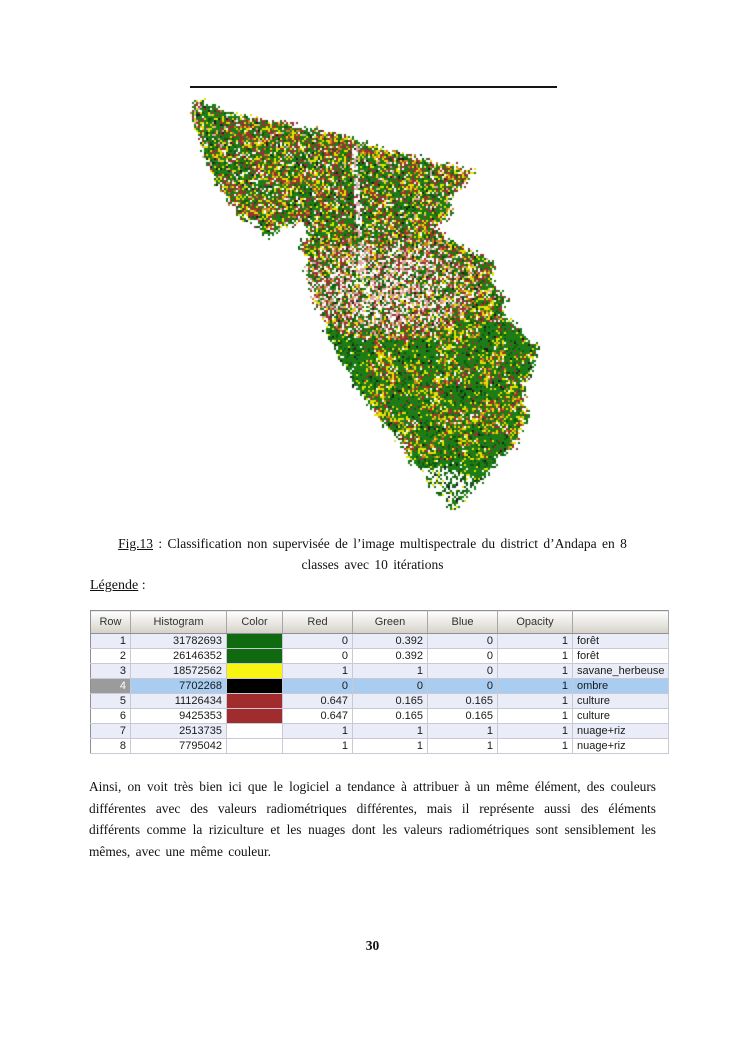 This screenshot has height=1053, width=745. I want to click on table-row: 6 9425353 0.647 0.165 0.165 1 culture, so click(380, 716).